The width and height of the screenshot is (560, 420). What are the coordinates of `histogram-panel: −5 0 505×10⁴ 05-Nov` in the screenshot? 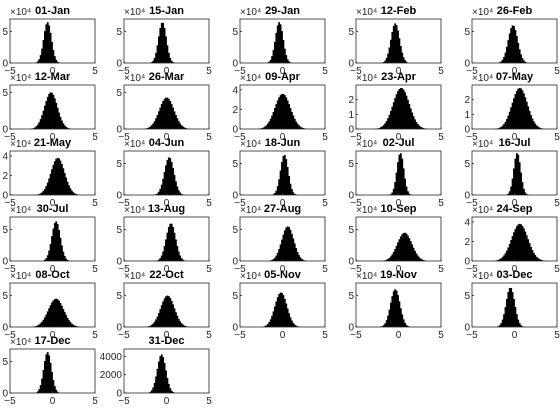 It's located at (280, 305).